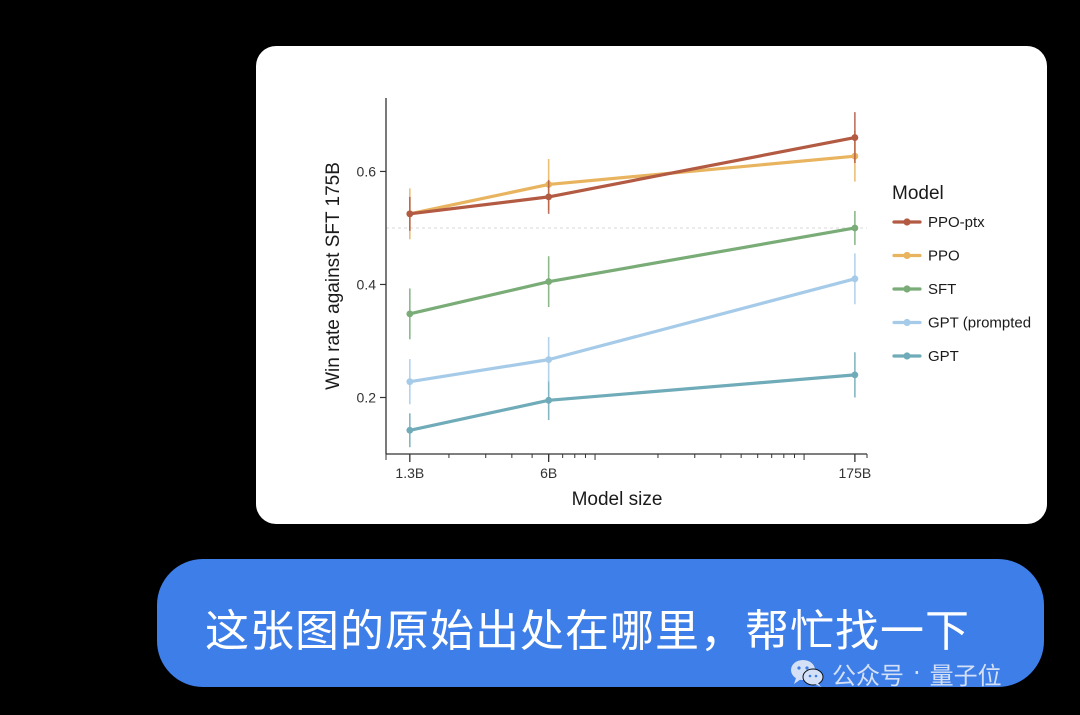 The height and width of the screenshot is (715, 1080). Describe the element at coordinates (807, 673) in the screenshot. I see `wechat-icon` at that location.